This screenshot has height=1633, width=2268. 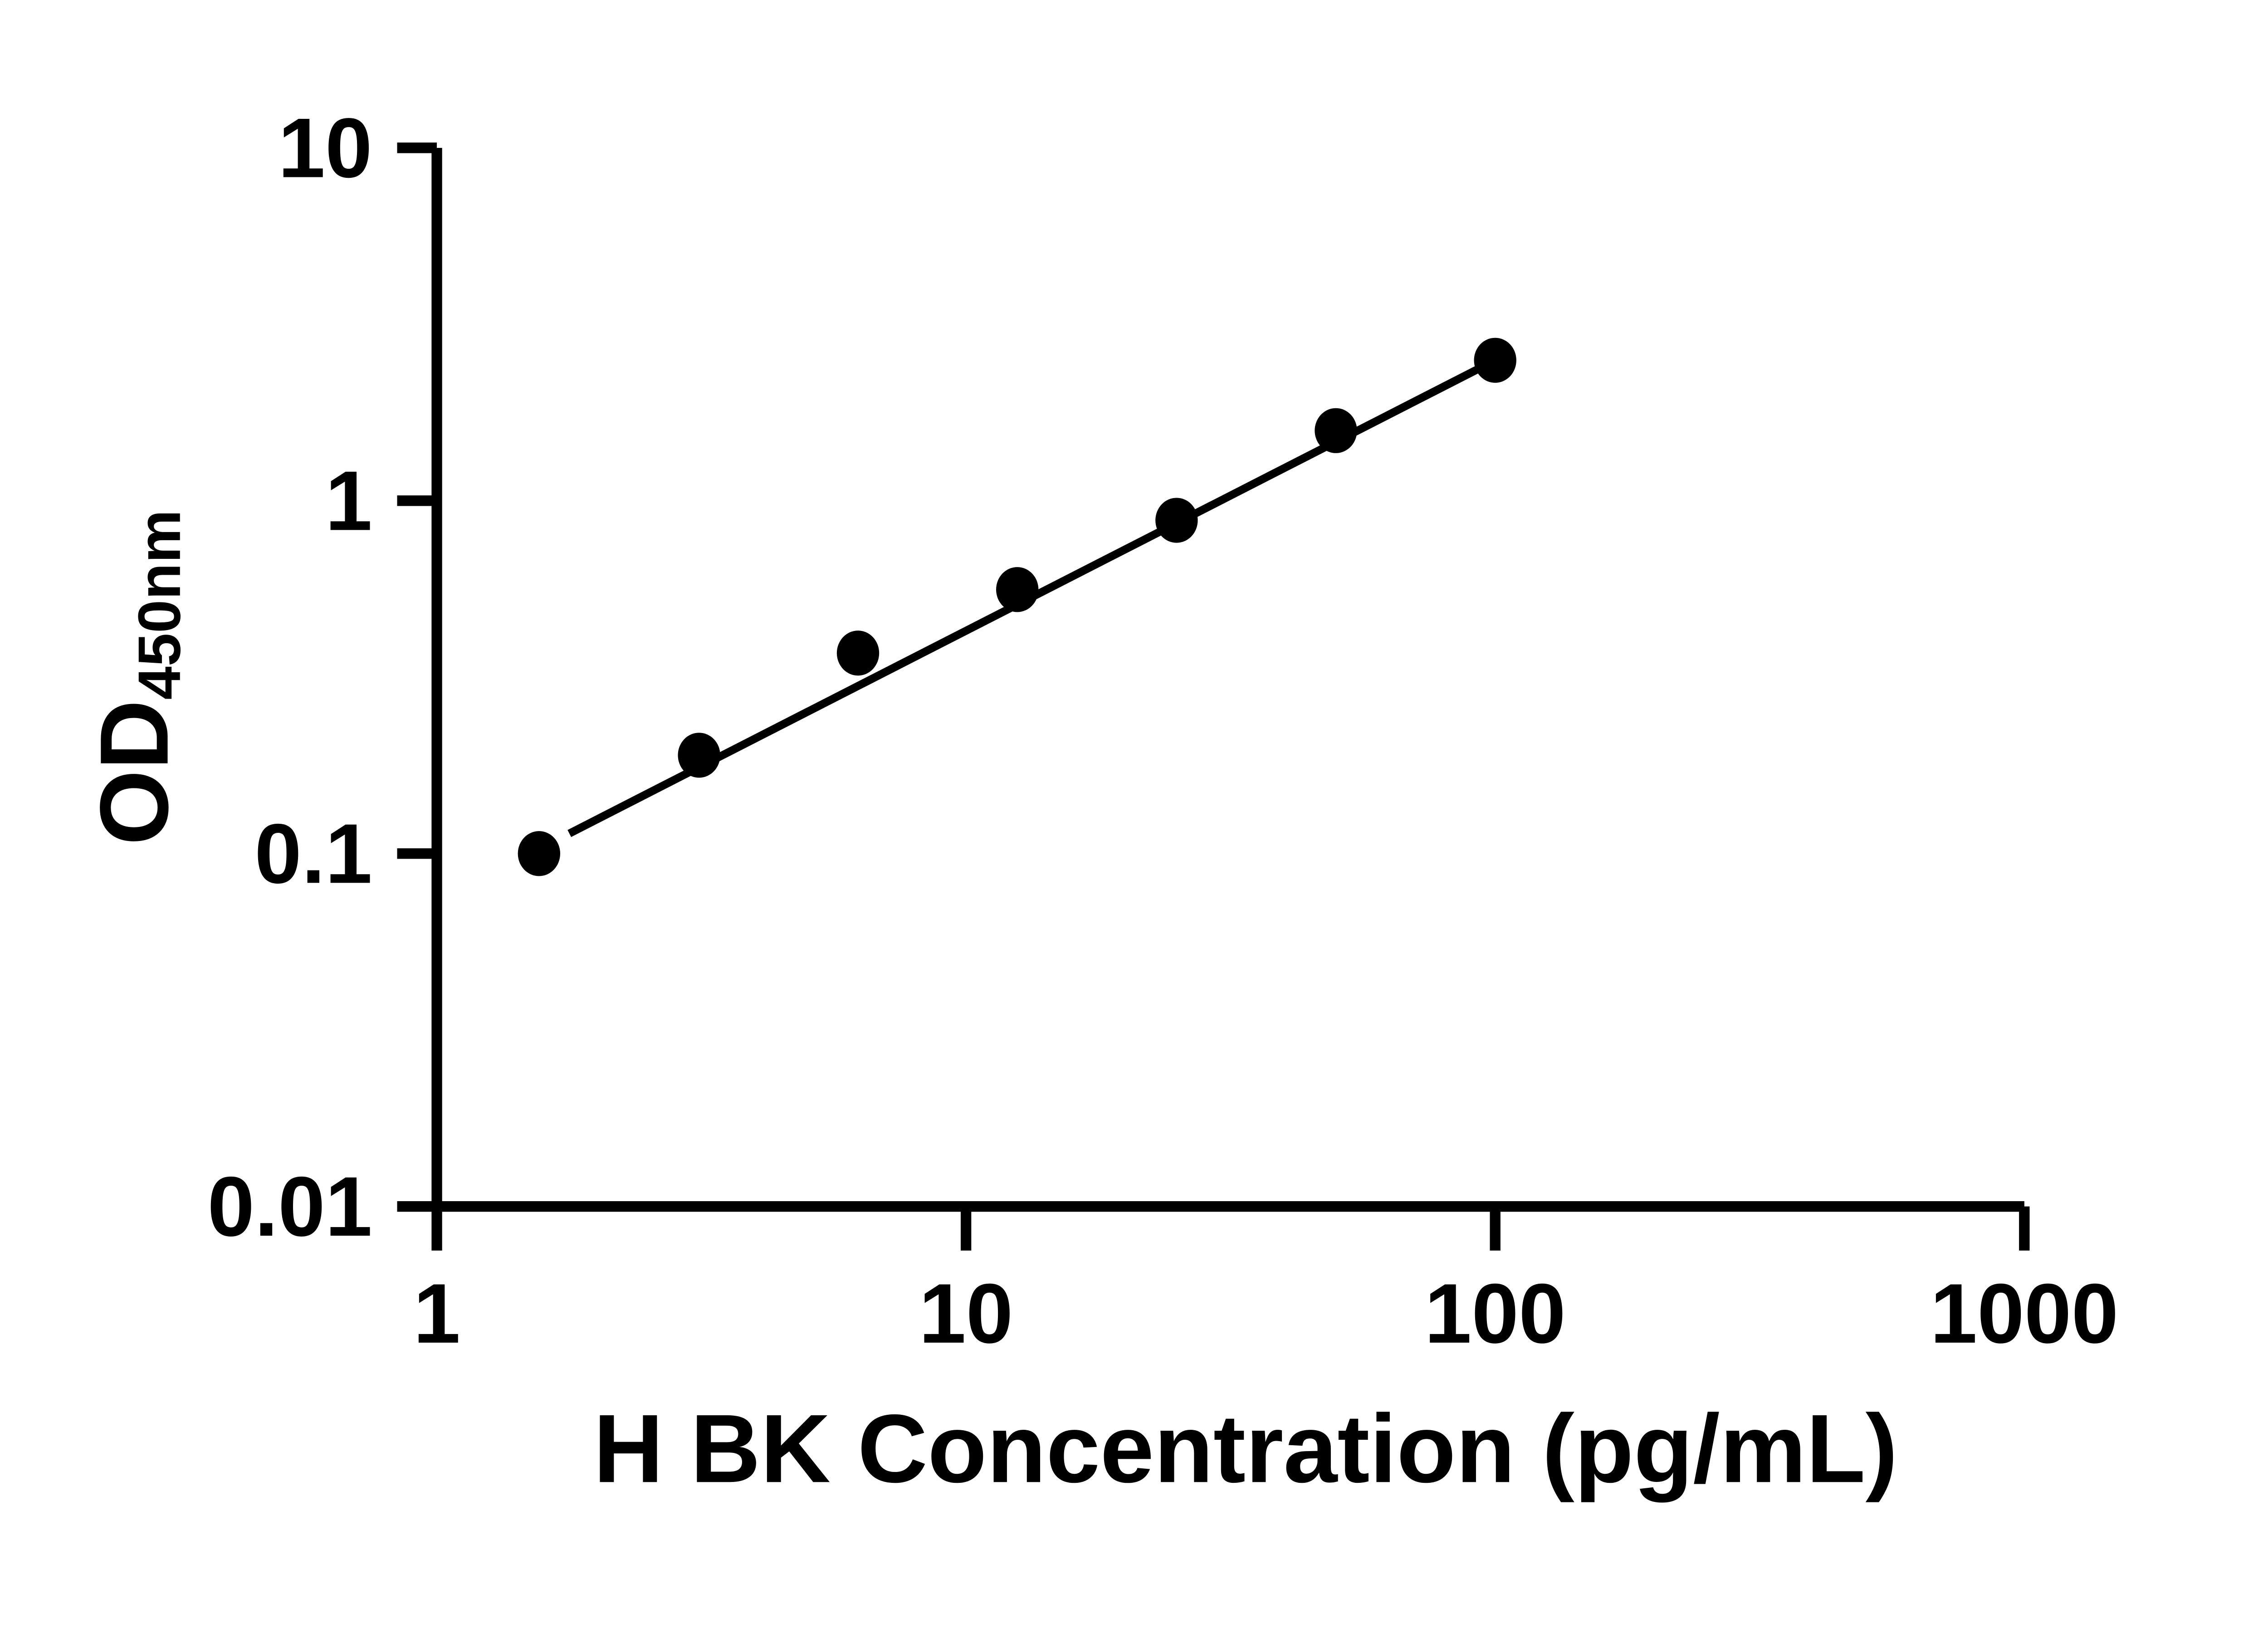 I want to click on data-points, so click(x=1017, y=606).